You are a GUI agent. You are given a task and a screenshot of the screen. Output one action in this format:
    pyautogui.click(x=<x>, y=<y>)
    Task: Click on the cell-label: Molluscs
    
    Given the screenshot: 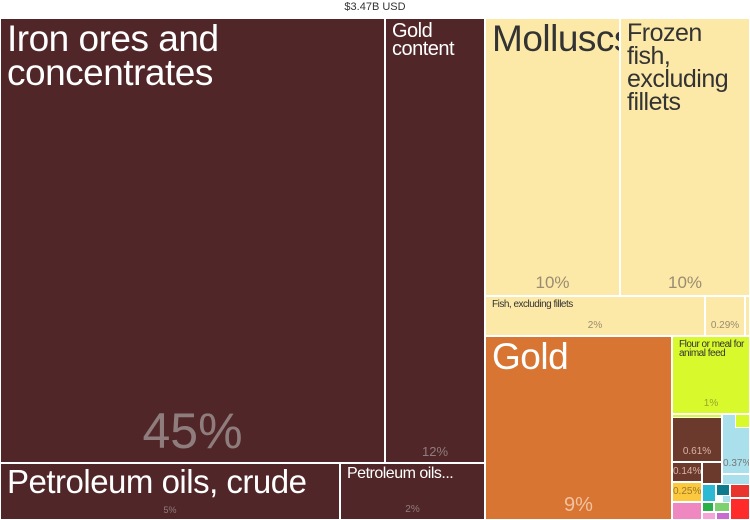 What is the action you would take?
    pyautogui.click(x=556, y=38)
    